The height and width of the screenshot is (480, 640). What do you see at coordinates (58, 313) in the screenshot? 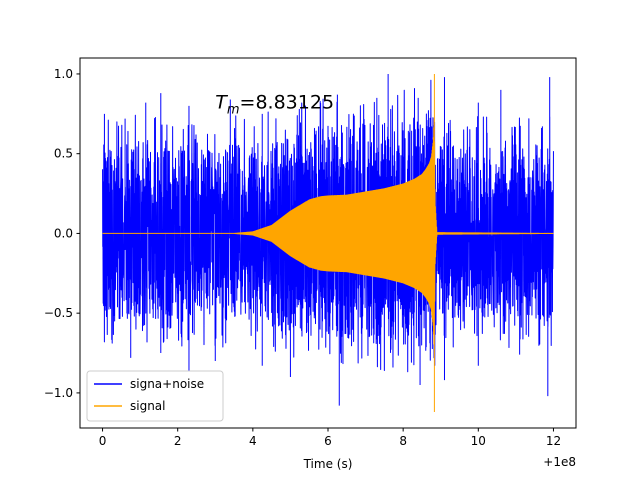
I see `y-tick-label: −0.5` at bounding box center [58, 313].